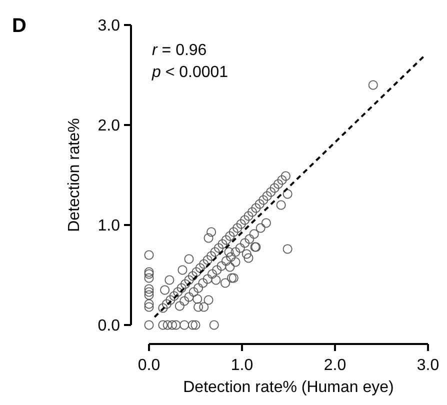 Image resolution: width=447 pixels, height=405 pixels. I want to click on annotation: p < 0.0001, so click(189, 72).